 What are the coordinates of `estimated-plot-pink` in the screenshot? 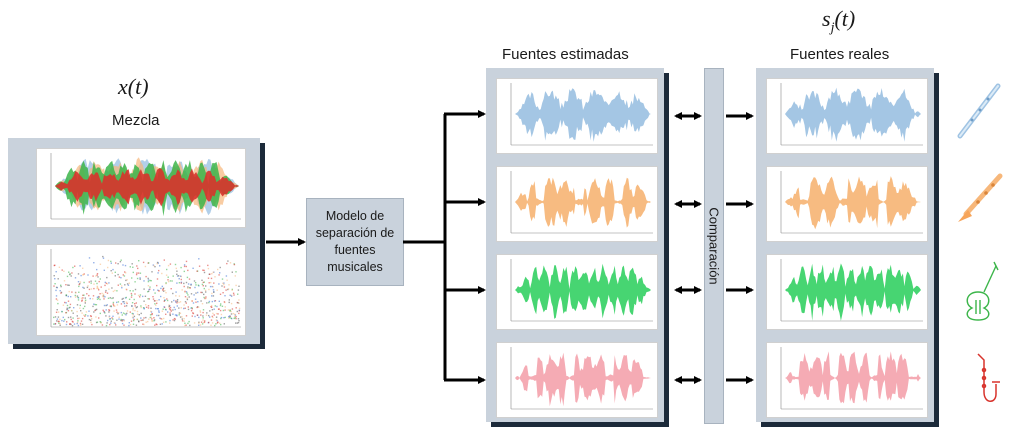 It's located at (577, 380).